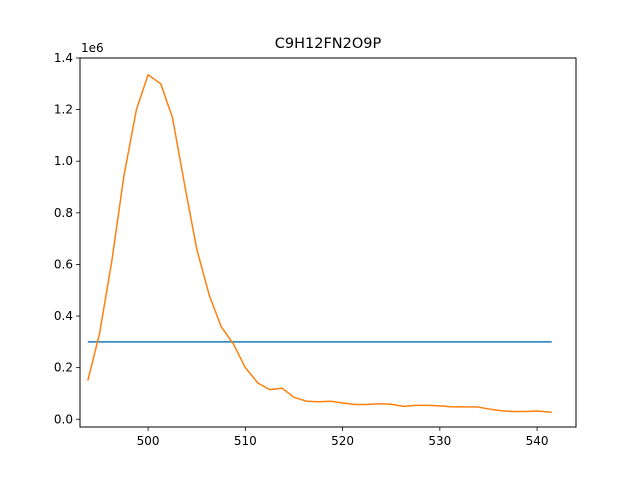 The image size is (640, 480). Describe the element at coordinates (63, 161) in the screenshot. I see `y-tick-label: 1.0` at that location.